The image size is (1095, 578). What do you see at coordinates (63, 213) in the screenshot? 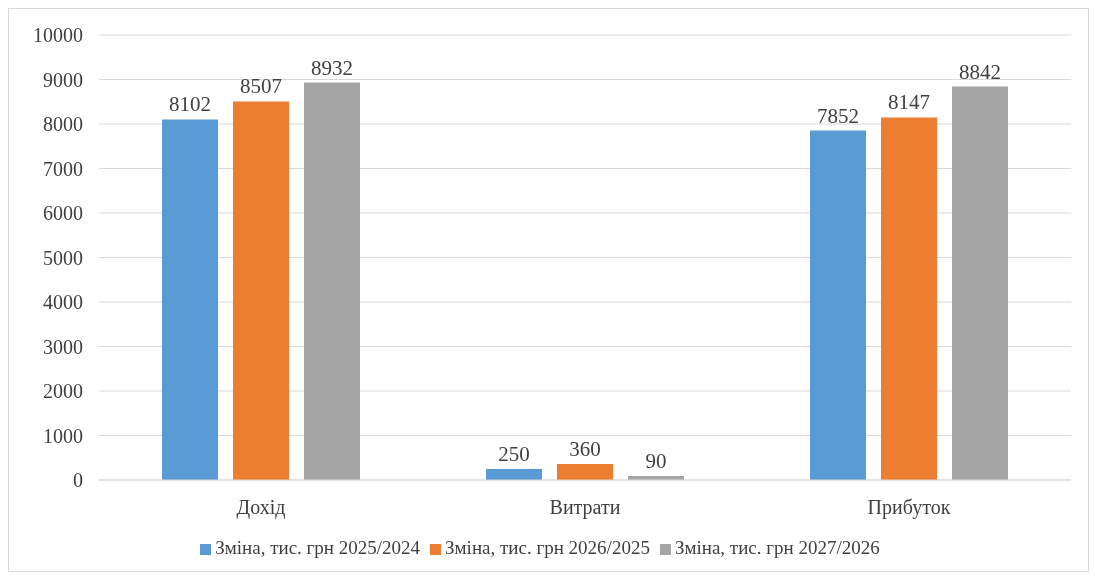
I see `y-tick-label: 6000` at bounding box center [63, 213].